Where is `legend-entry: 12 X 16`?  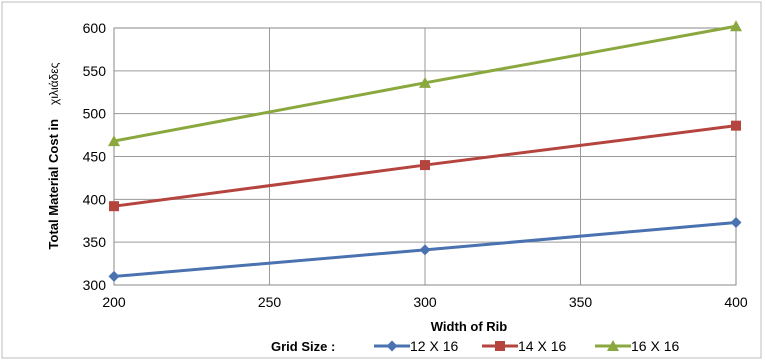
legend-entry: 12 X 16 is located at coordinates (416, 346).